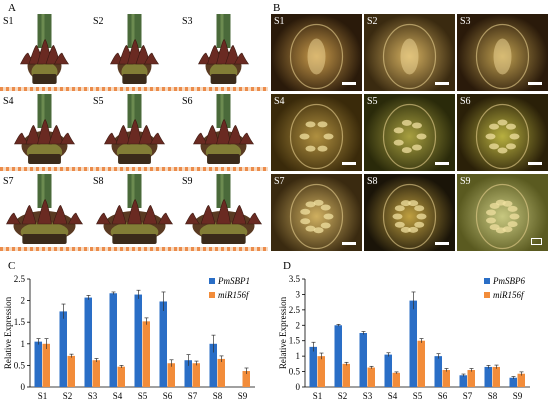 The image size is (550, 409). I want to click on x-tick-label: S1, so click(43, 396).